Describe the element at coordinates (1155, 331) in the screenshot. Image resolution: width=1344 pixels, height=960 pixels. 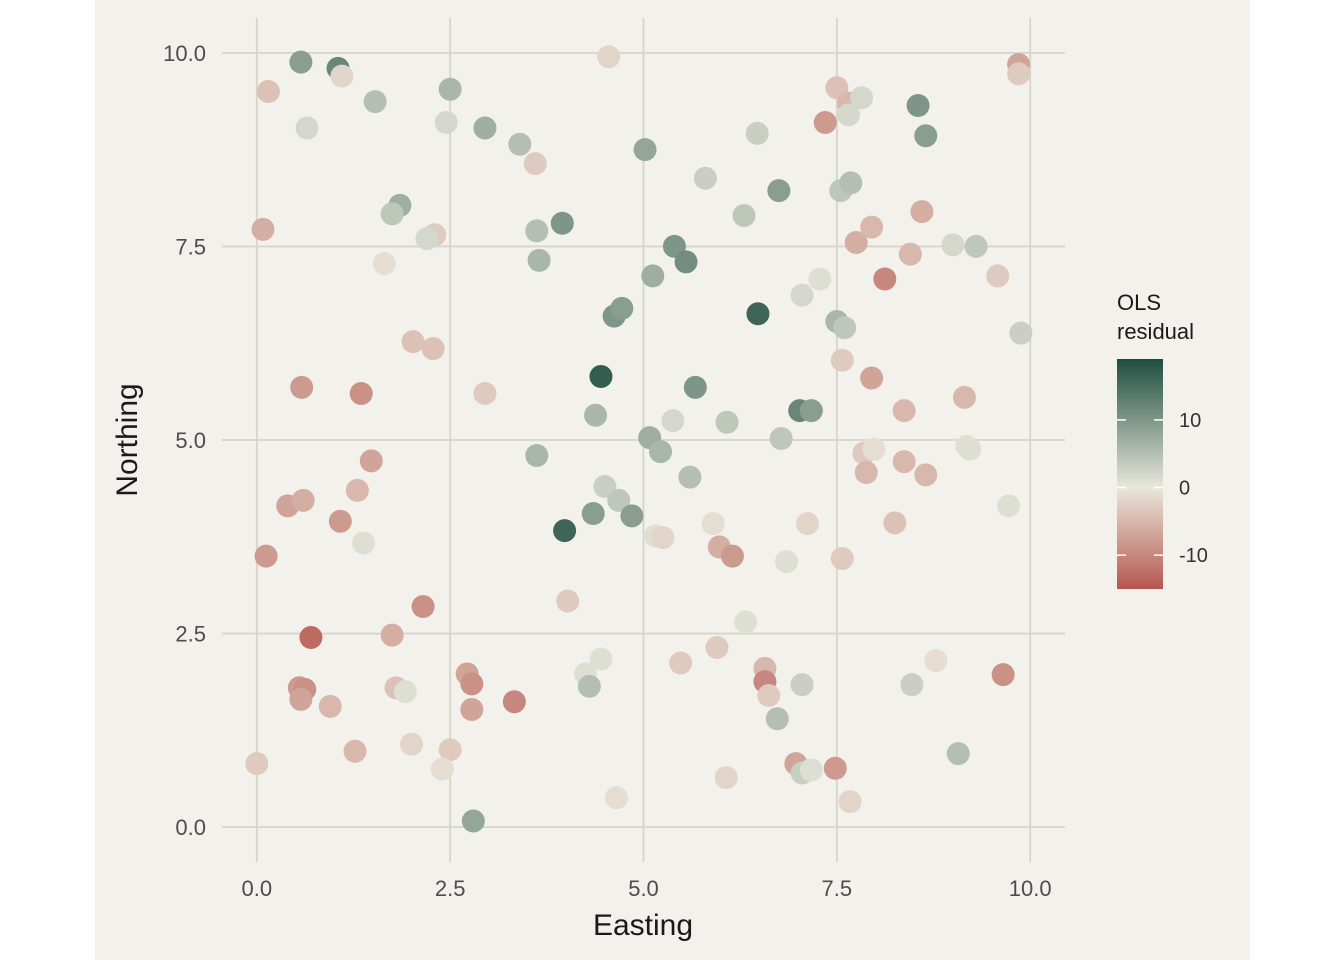
I see `legend-title-line2: residual` at that location.